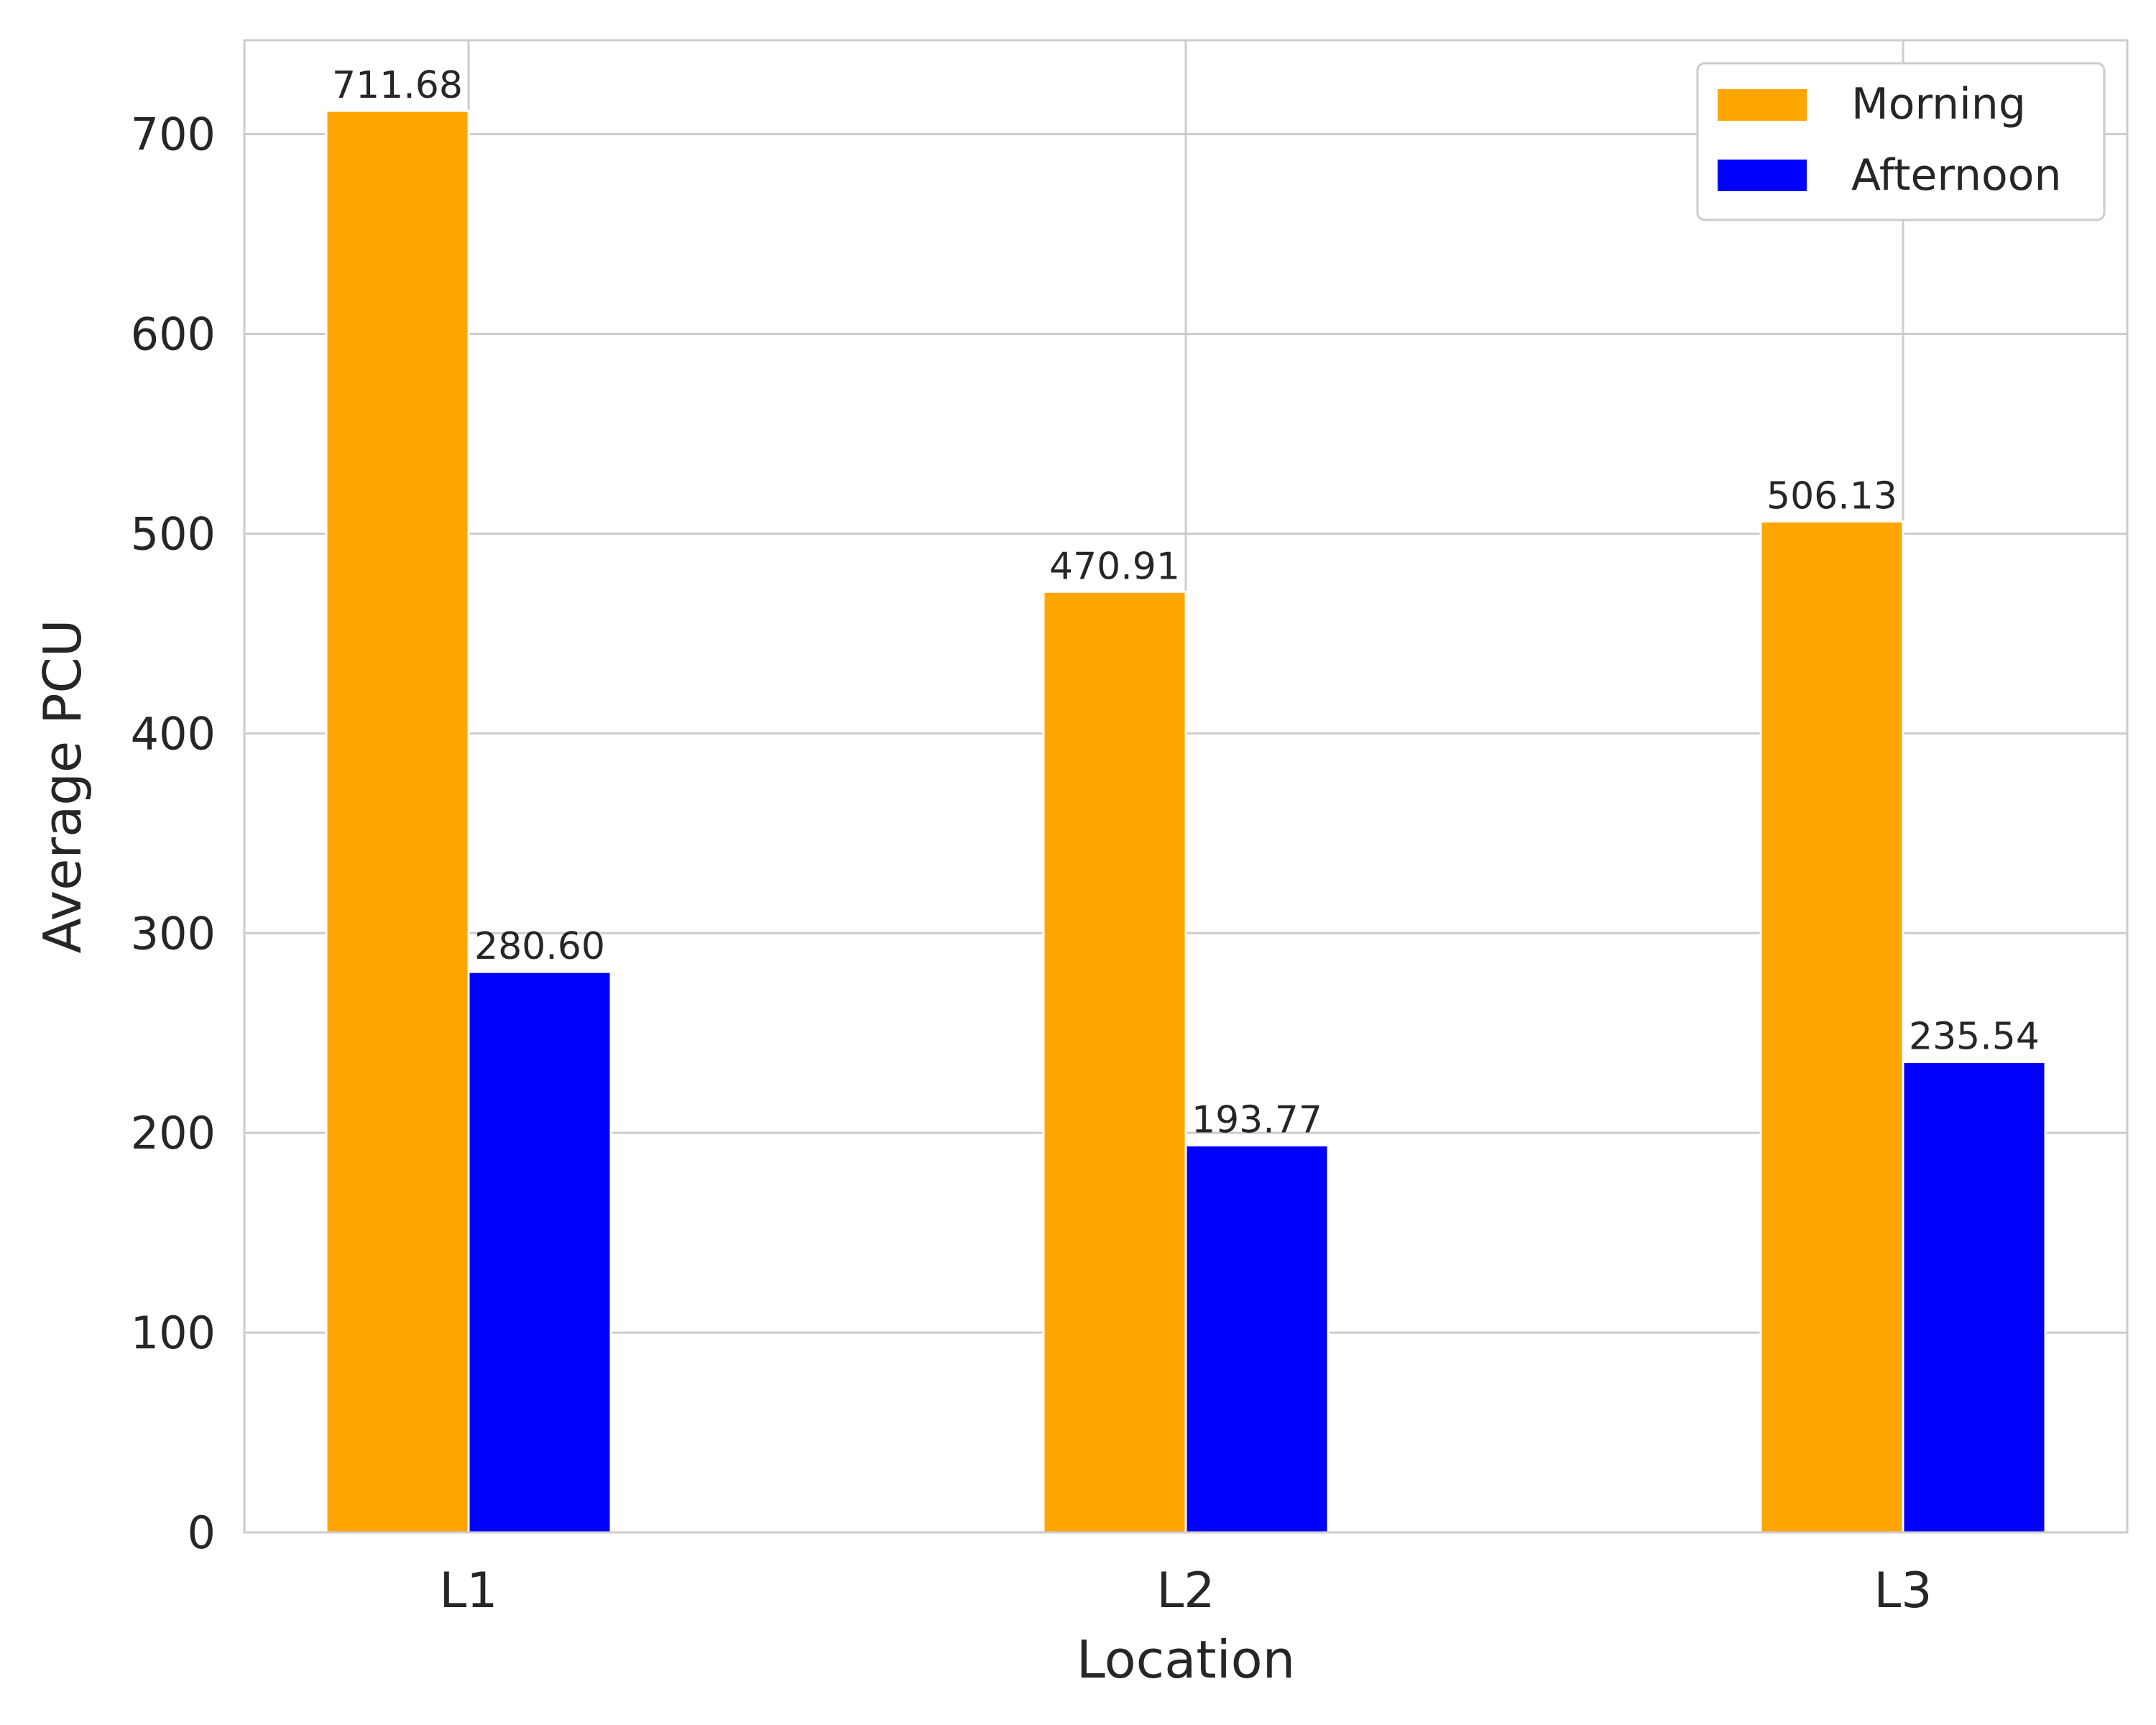 The height and width of the screenshot is (1725, 2156). I want to click on y-axis-ticks: 0 100 200 300 400 500 600 700, so click(173, 834).